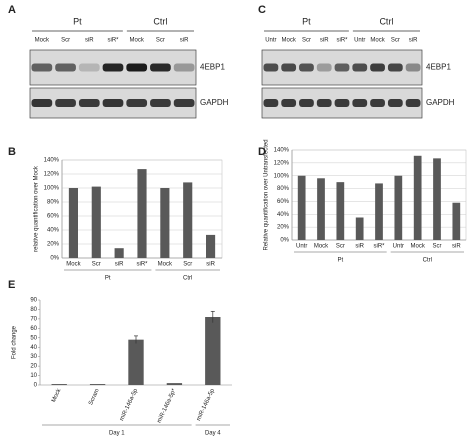 The image size is (474, 448). I want to click on panel-letter: A, so click(12, 10).